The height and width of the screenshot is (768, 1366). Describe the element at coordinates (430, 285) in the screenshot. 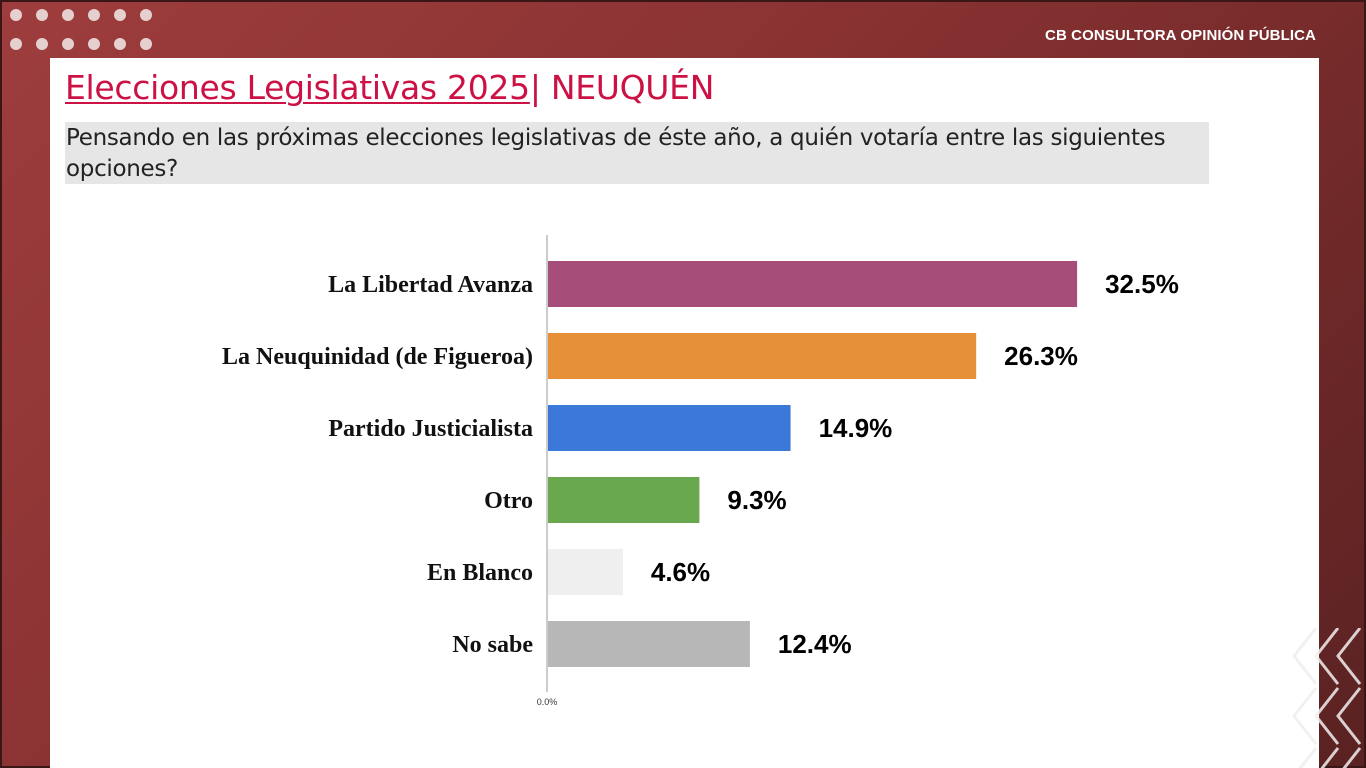

I see `category-label: La Libertad Avanza` at that location.